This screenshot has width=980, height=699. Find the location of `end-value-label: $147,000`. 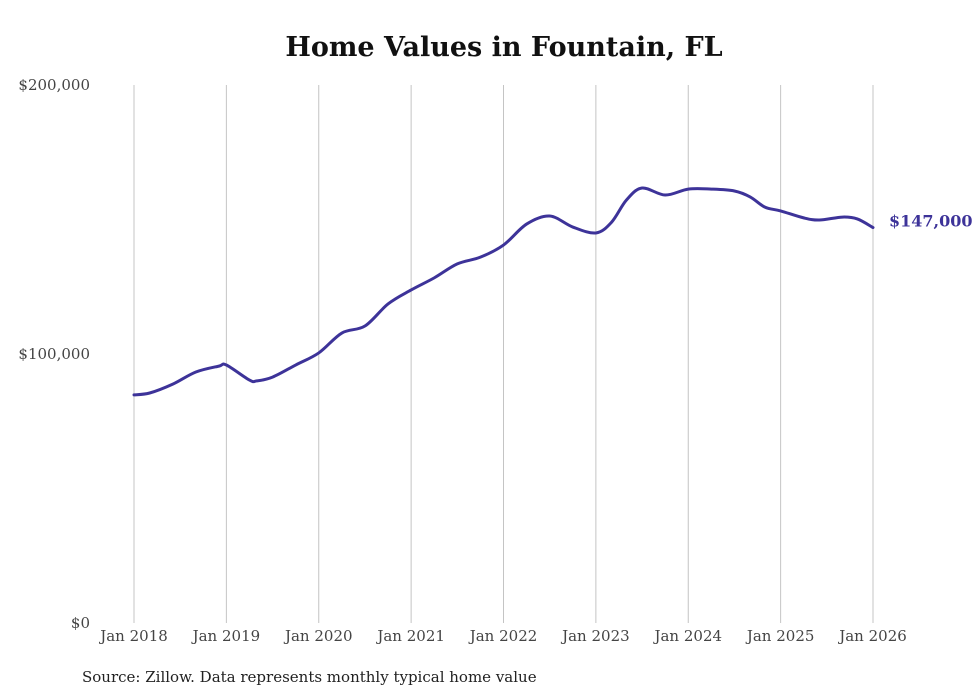

end-value-label: $147,000 is located at coordinates (931, 221).